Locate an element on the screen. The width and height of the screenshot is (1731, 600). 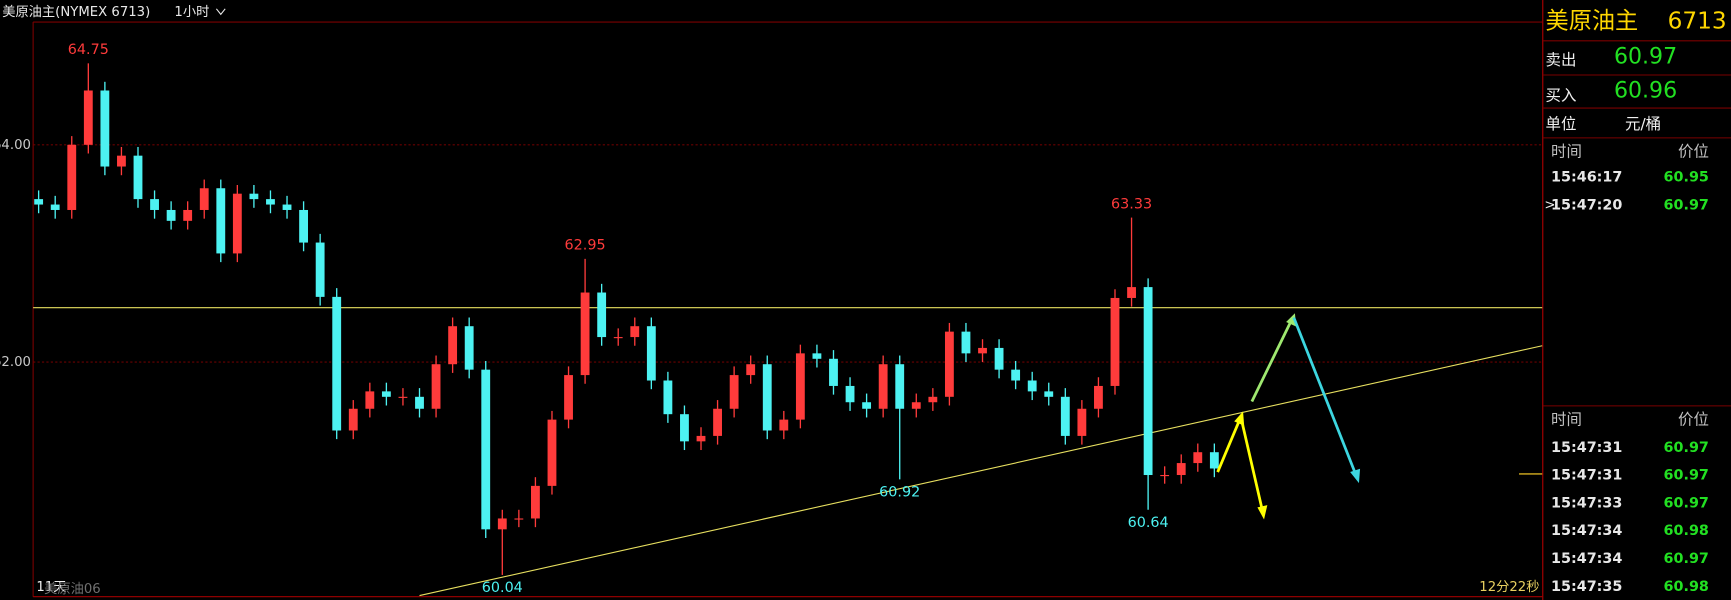
panel-name: 美原油主 is located at coordinates (1592, 21).